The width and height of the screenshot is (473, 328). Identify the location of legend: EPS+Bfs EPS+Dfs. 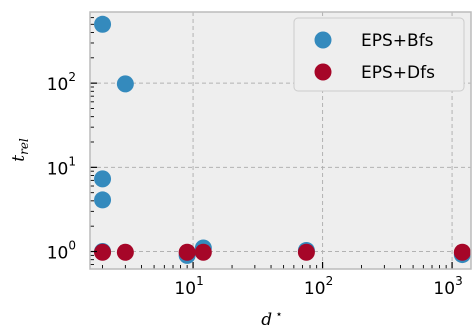
(379, 54).